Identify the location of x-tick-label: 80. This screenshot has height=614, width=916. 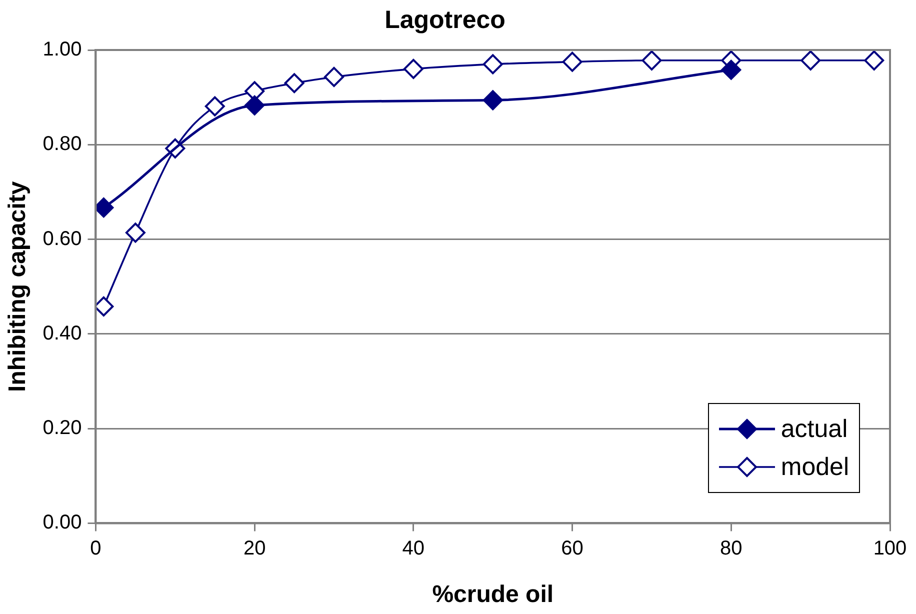
(731, 549).